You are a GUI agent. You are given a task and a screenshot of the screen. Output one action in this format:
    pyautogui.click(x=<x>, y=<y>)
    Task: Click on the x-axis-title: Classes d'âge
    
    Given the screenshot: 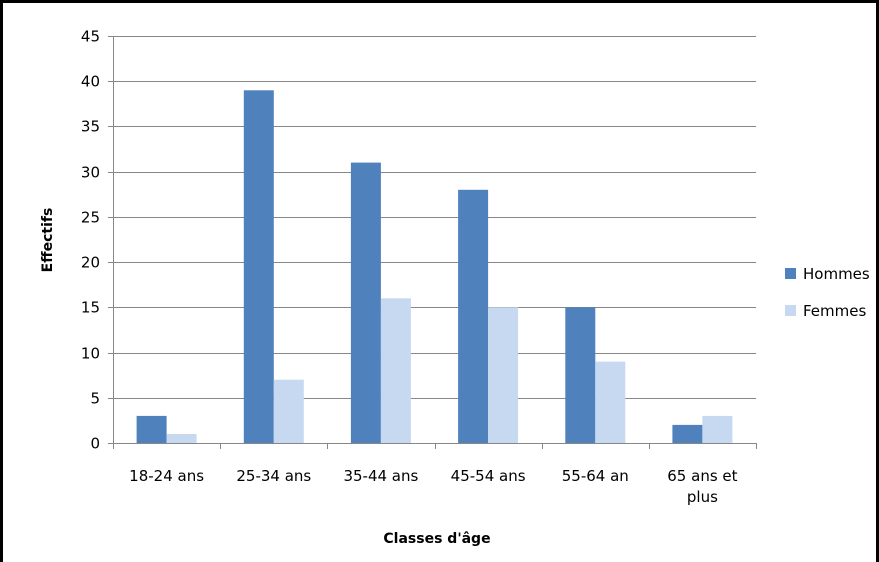 What is the action you would take?
    pyautogui.click(x=436, y=539)
    